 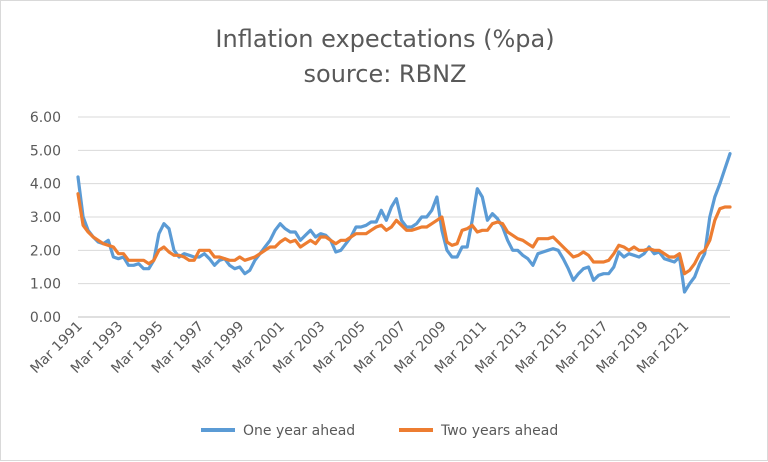 I want to click on legend: One year ahead Two years ahead, so click(x=379, y=431).